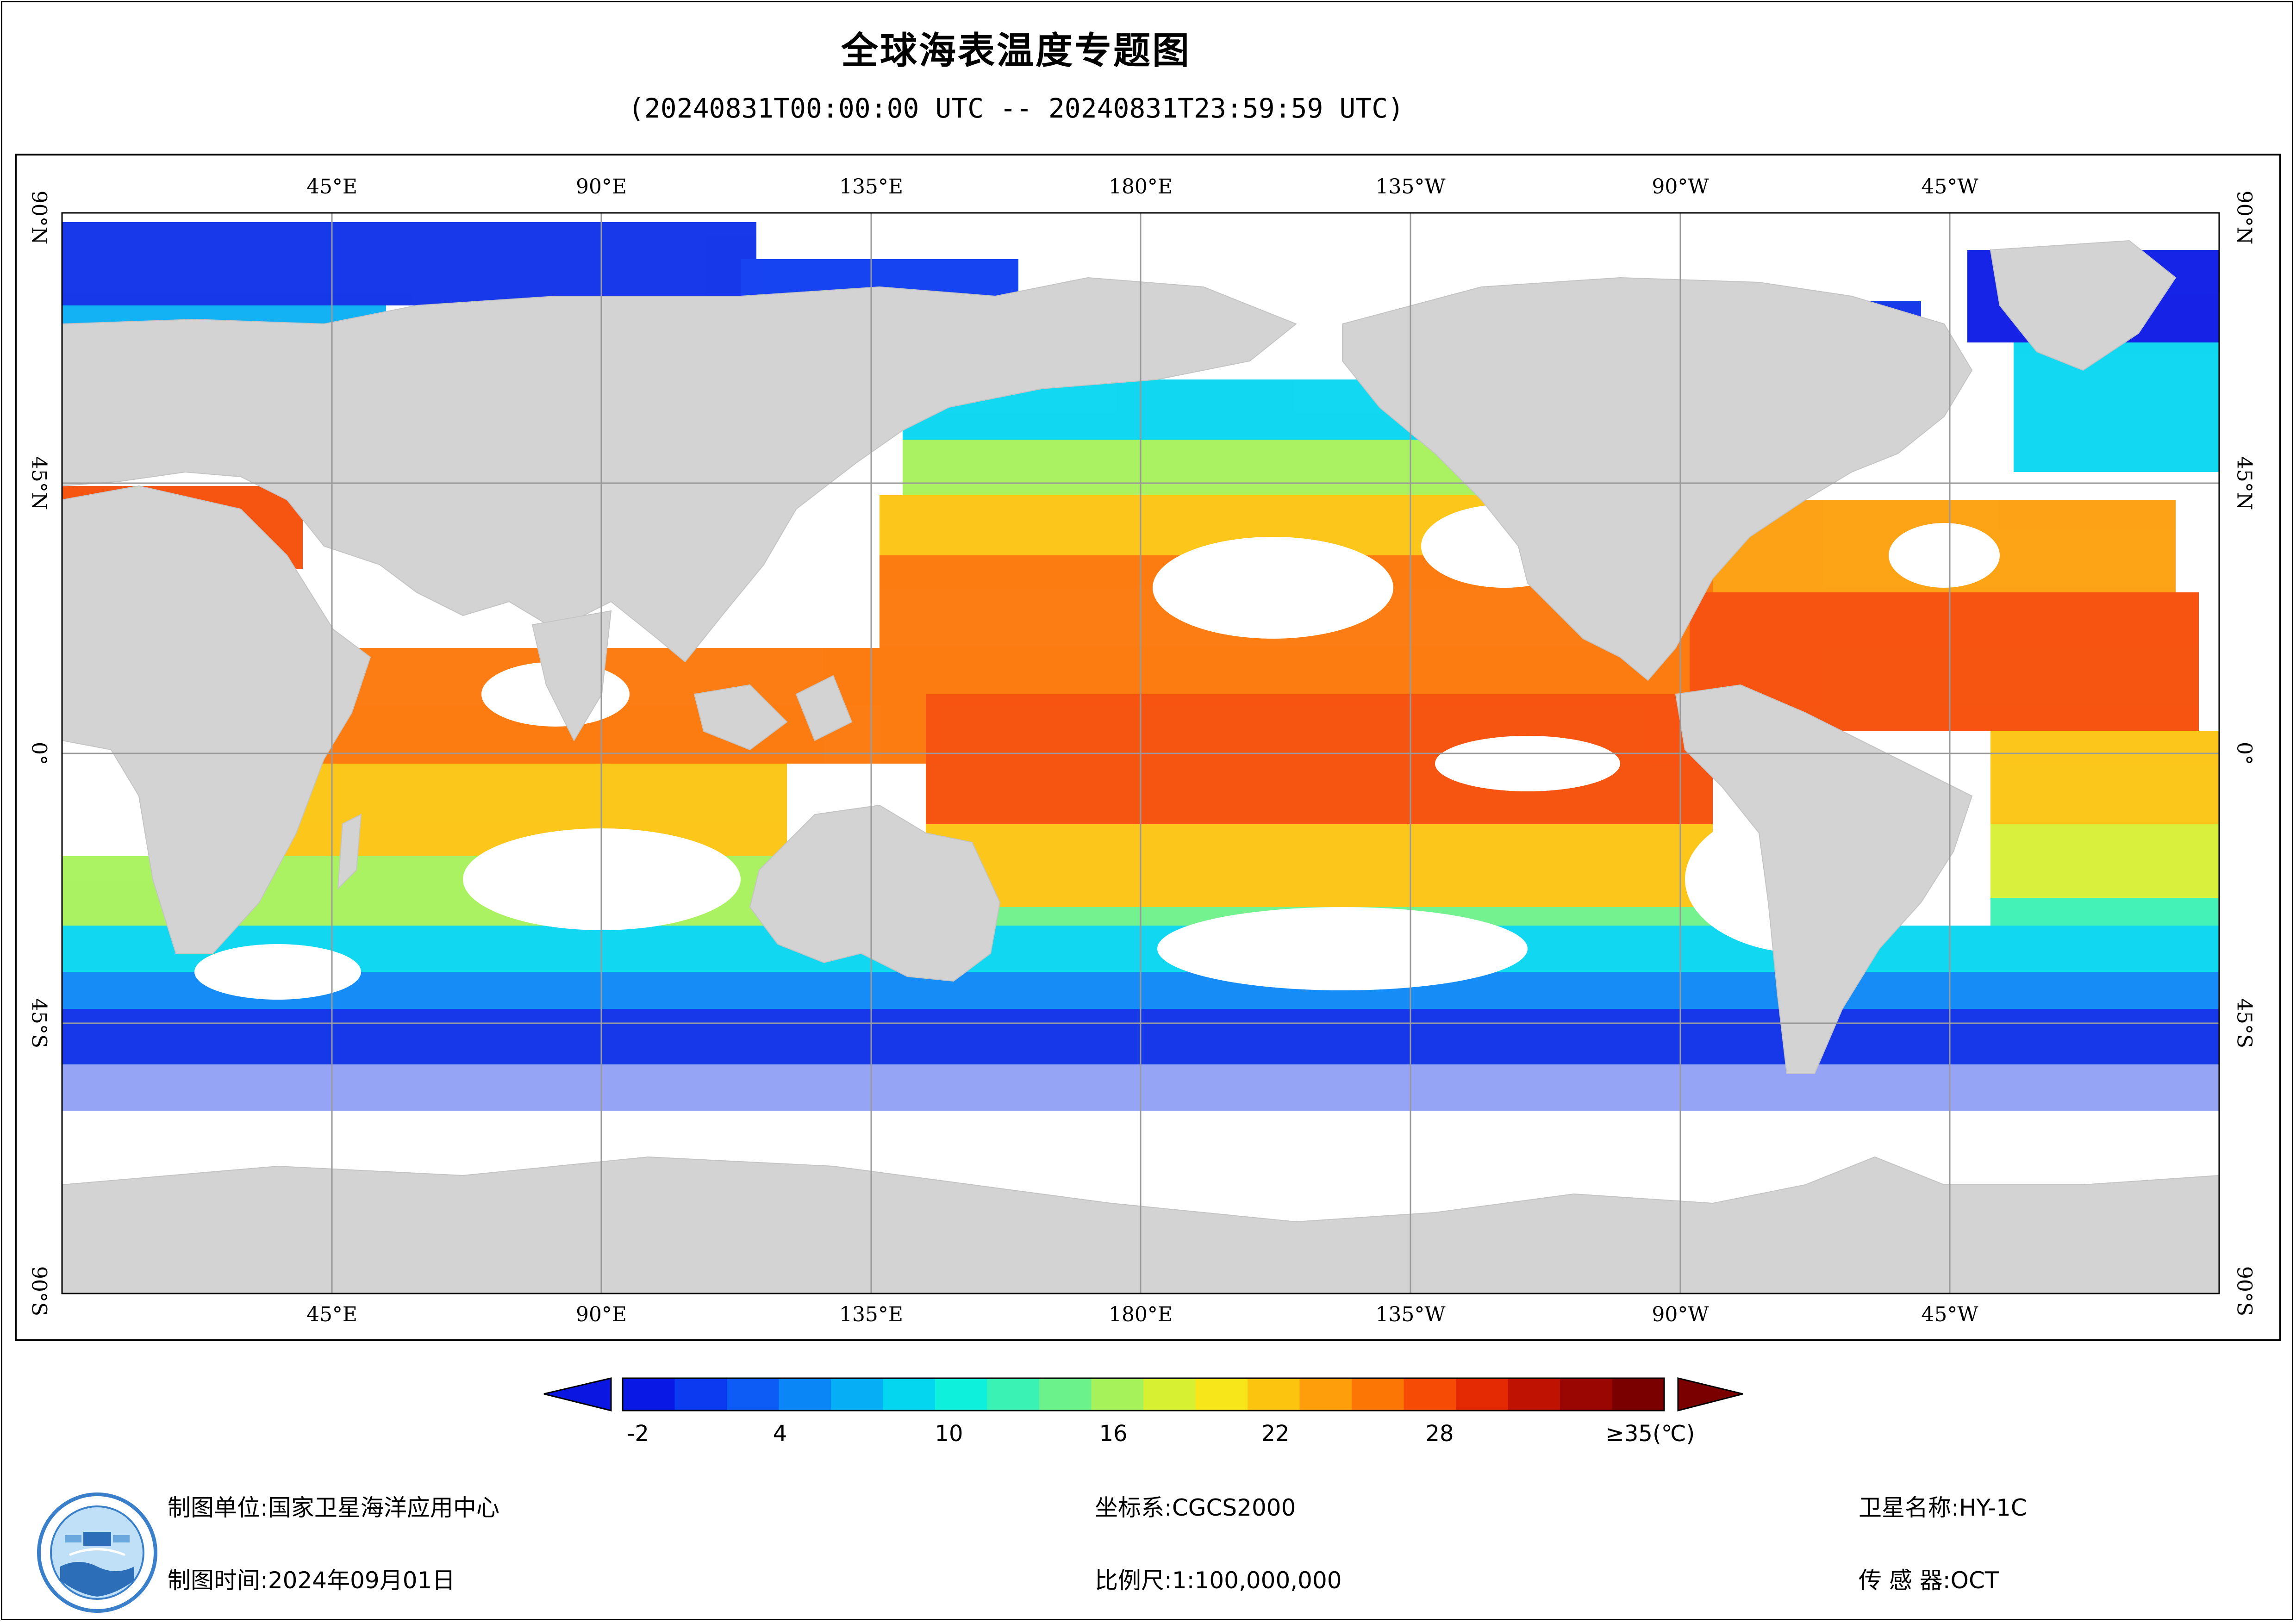 The height and width of the screenshot is (1623, 2296). What do you see at coordinates (780, 1434) in the screenshot?
I see `colorbar-label: 4` at bounding box center [780, 1434].